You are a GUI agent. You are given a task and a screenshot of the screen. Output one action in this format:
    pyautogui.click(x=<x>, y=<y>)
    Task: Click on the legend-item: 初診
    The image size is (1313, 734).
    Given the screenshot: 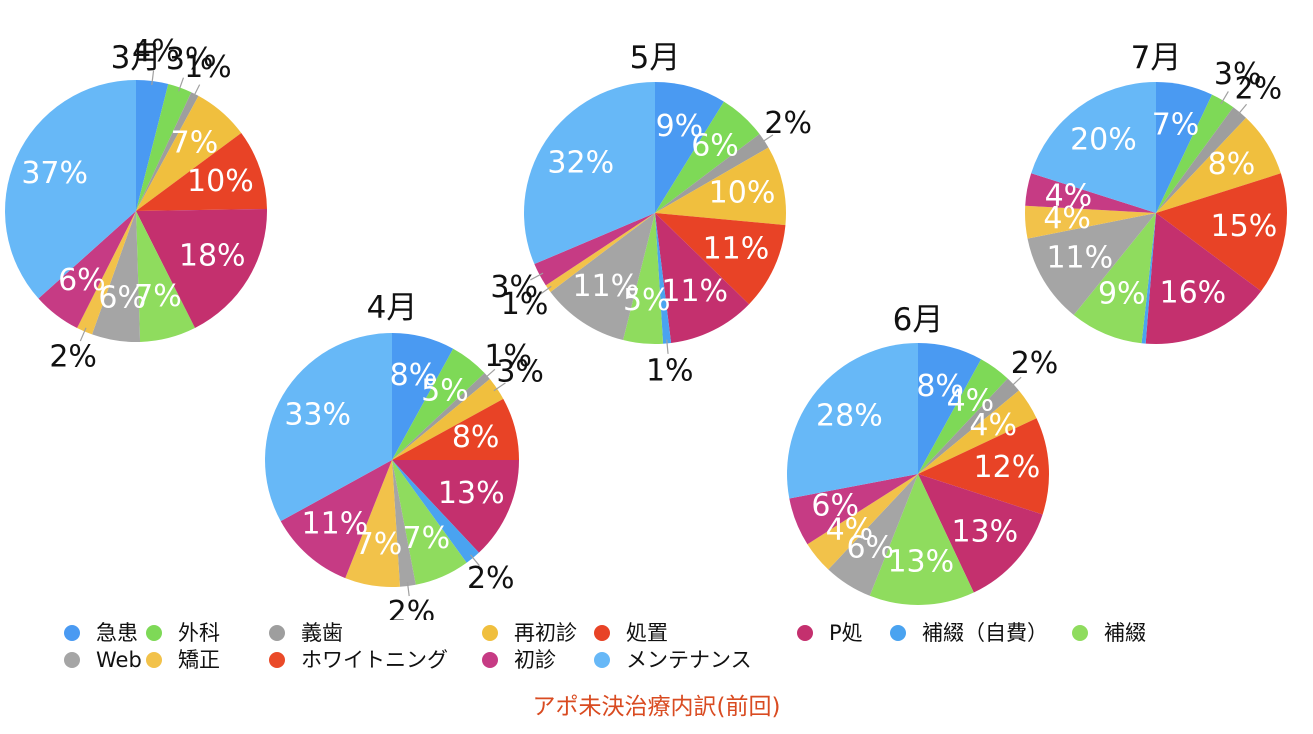 What is the action you would take?
    pyautogui.click(x=519, y=660)
    